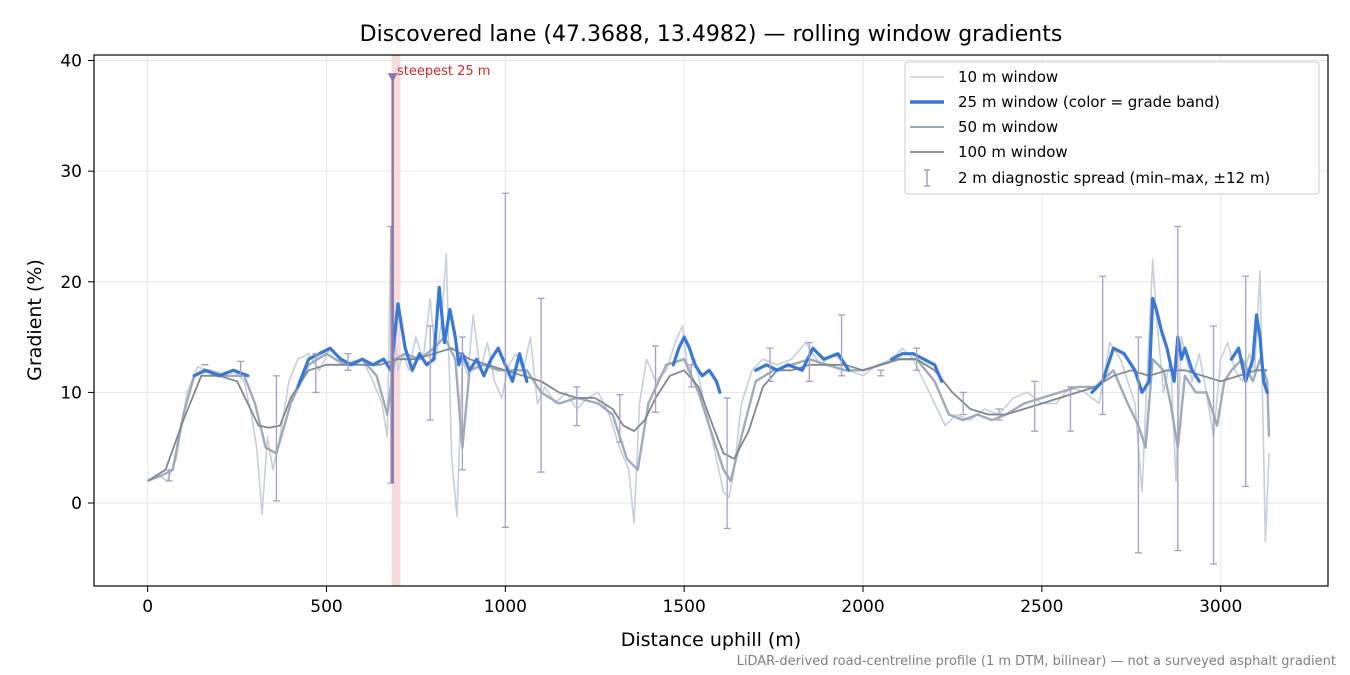 This screenshot has width=1350, height=675. I want to click on x-tick-label: 2500, so click(1041, 607).